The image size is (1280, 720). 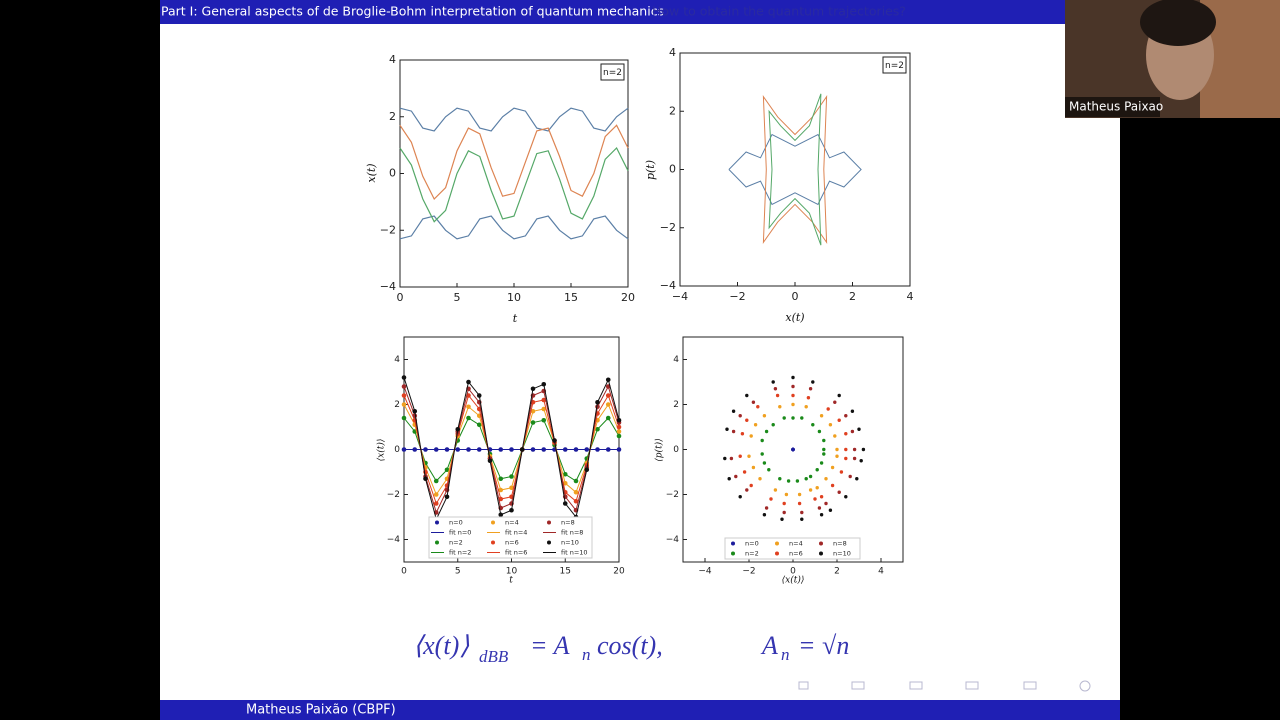 I want to click on video-name: Matheus Paixao, so click(x=1116, y=107).